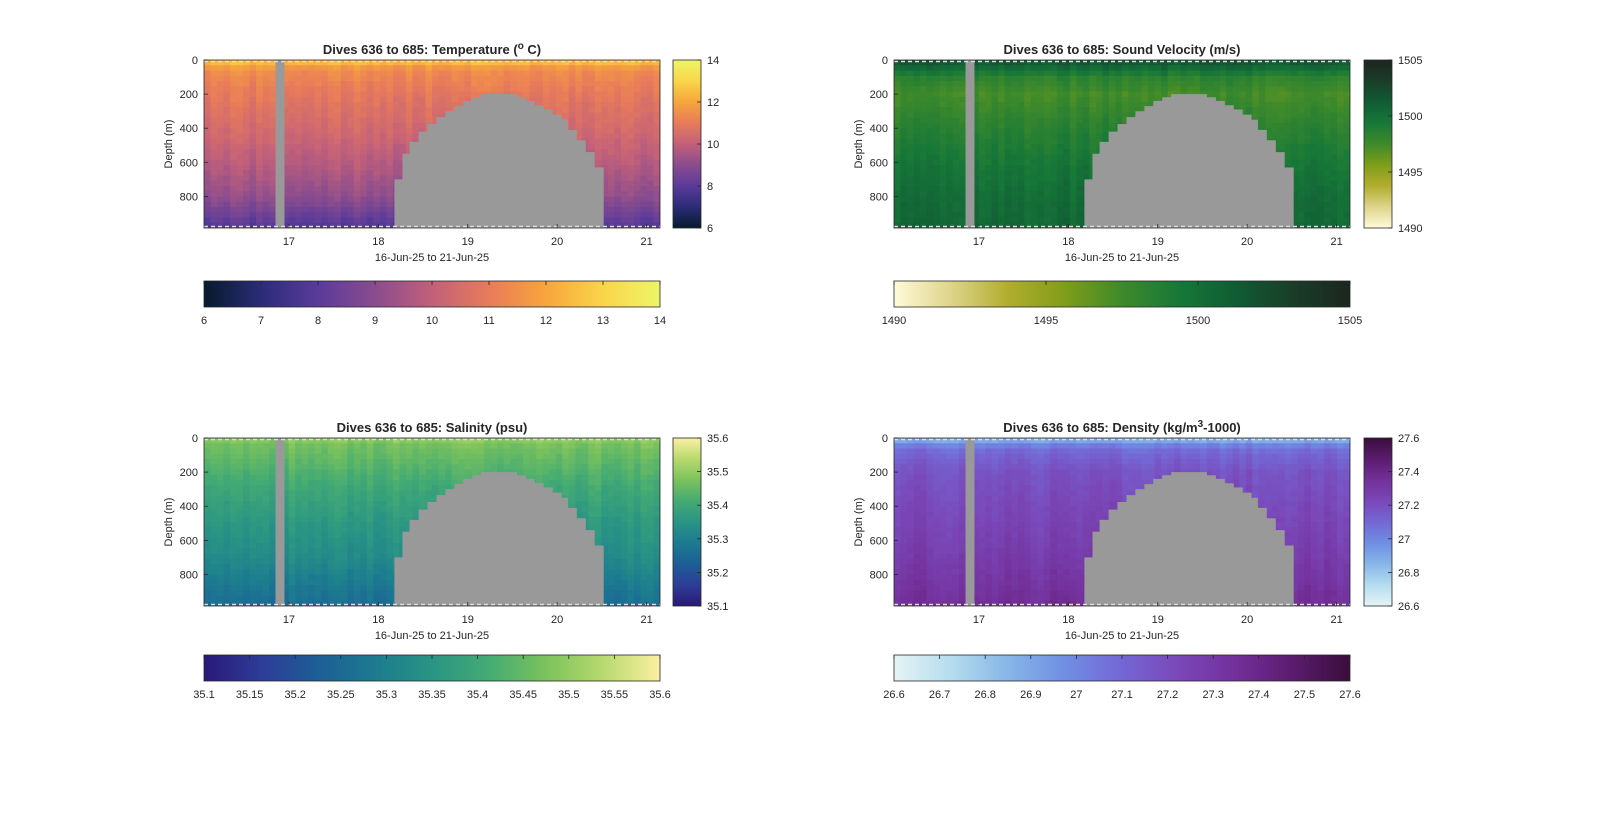  What do you see at coordinates (289, 242) in the screenshot?
I see `temperature-x-tick-label: 17` at bounding box center [289, 242].